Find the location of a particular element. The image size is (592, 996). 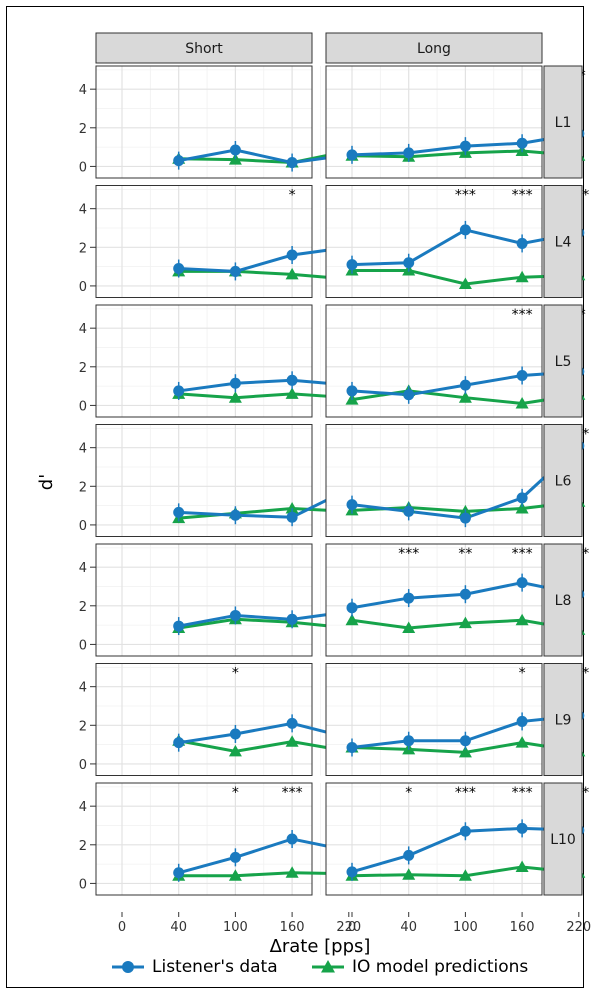

panel-long-l8: *********** is located at coordinates (457, 600).